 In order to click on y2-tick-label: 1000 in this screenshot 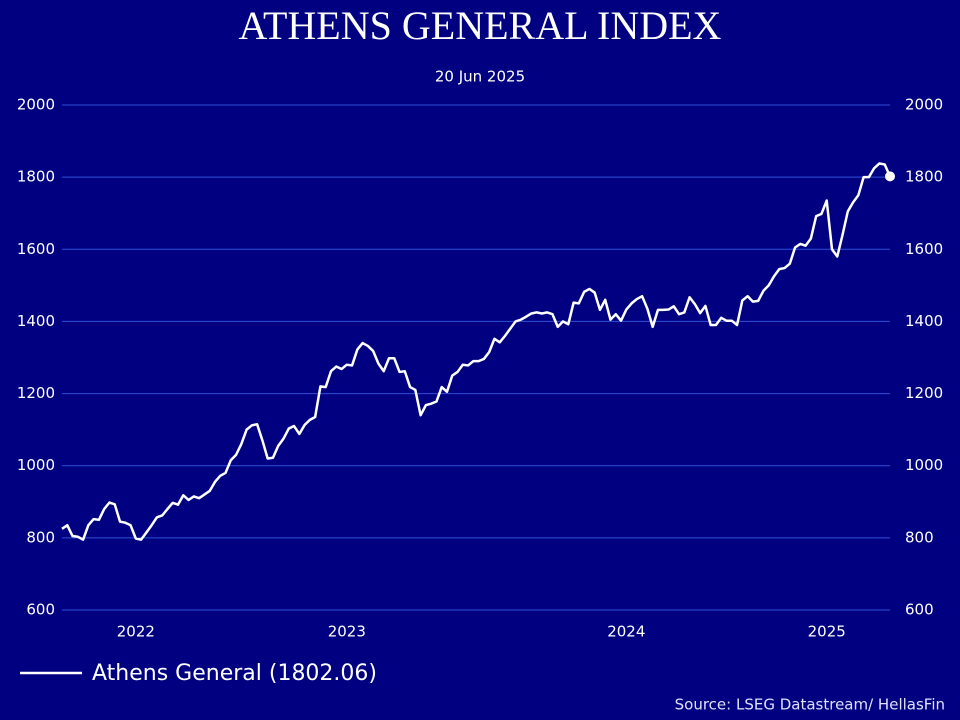, I will do `click(924, 465)`.